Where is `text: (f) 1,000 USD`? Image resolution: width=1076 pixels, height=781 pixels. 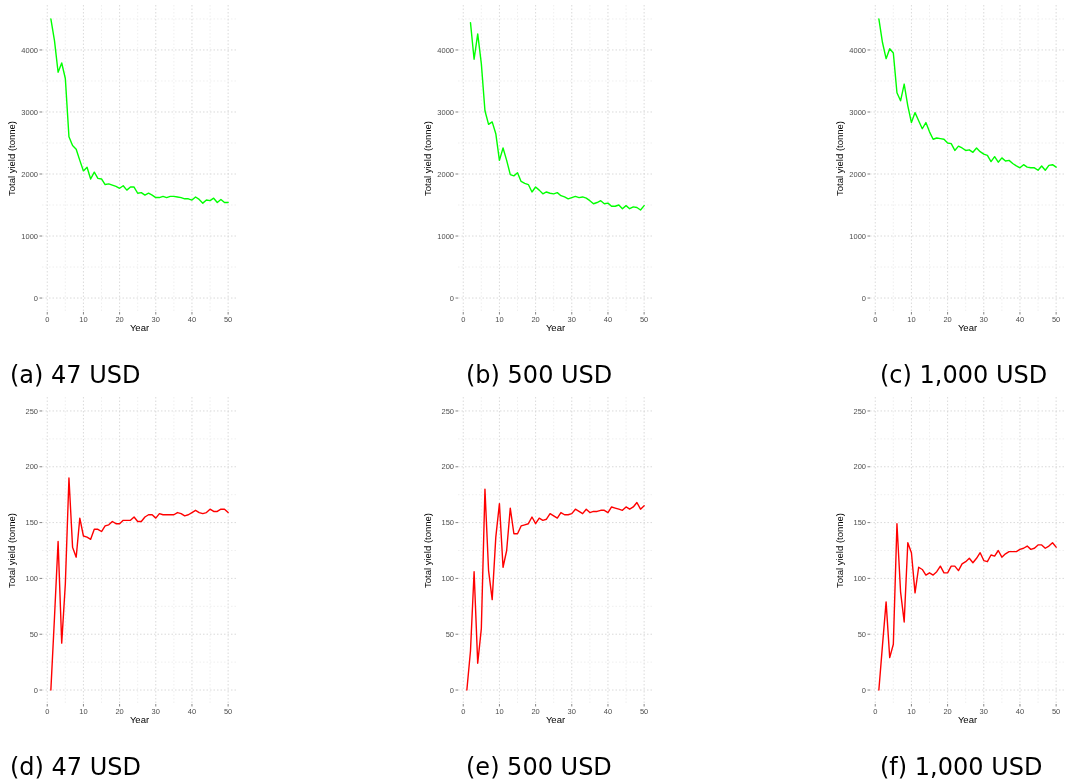 text: (f) 1,000 USD is located at coordinates (961, 767).